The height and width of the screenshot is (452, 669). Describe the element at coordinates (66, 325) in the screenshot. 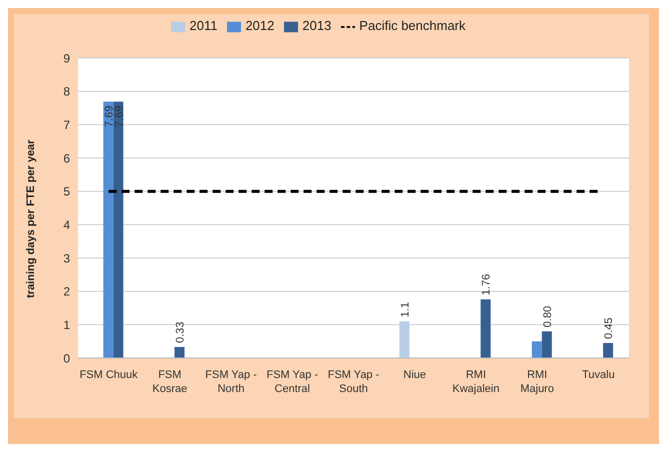

I see `y-tick-label: 1` at that location.